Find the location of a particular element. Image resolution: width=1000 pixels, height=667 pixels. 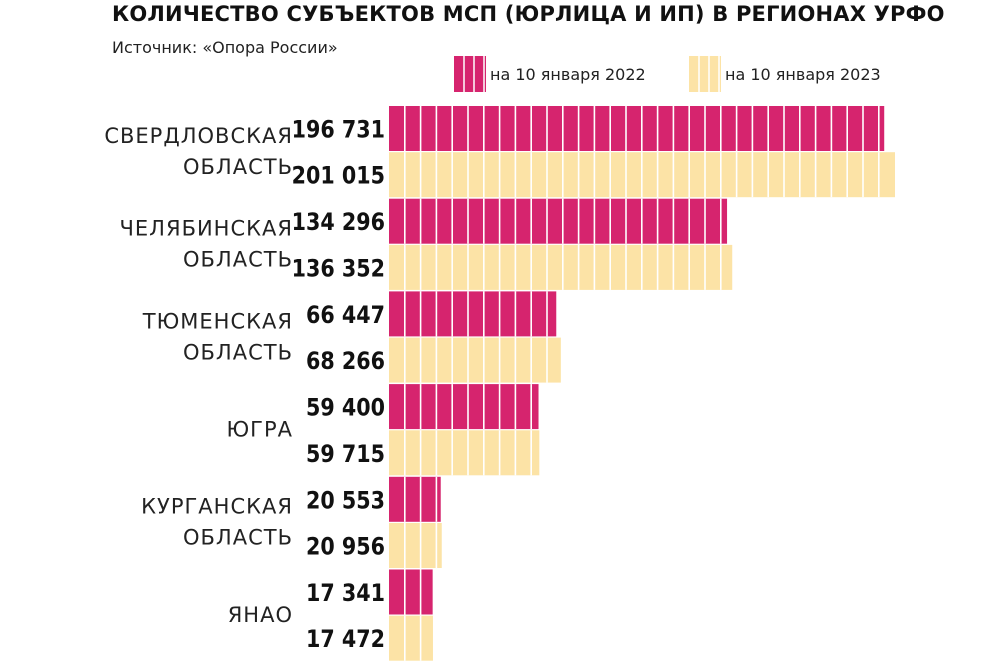

value-label-5-1: 17 472 is located at coordinates (345, 640).